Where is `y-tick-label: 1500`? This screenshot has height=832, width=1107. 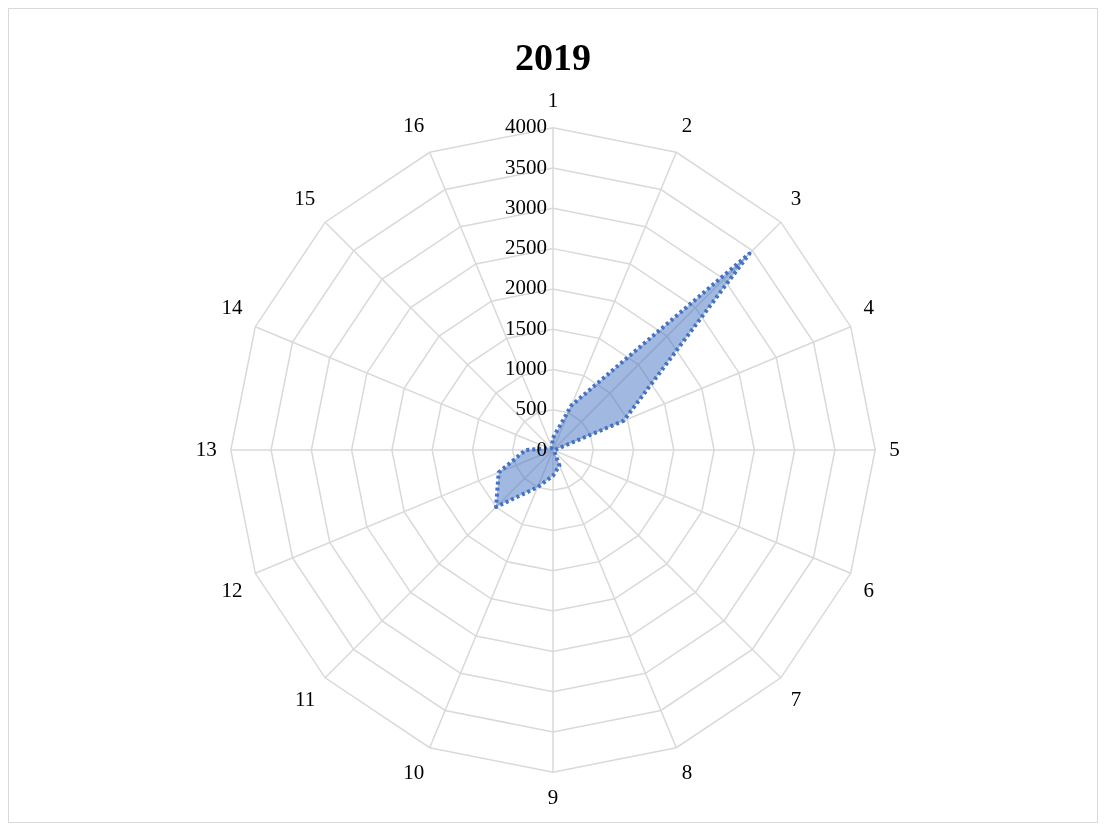
y-tick-label: 1500 is located at coordinates (526, 327).